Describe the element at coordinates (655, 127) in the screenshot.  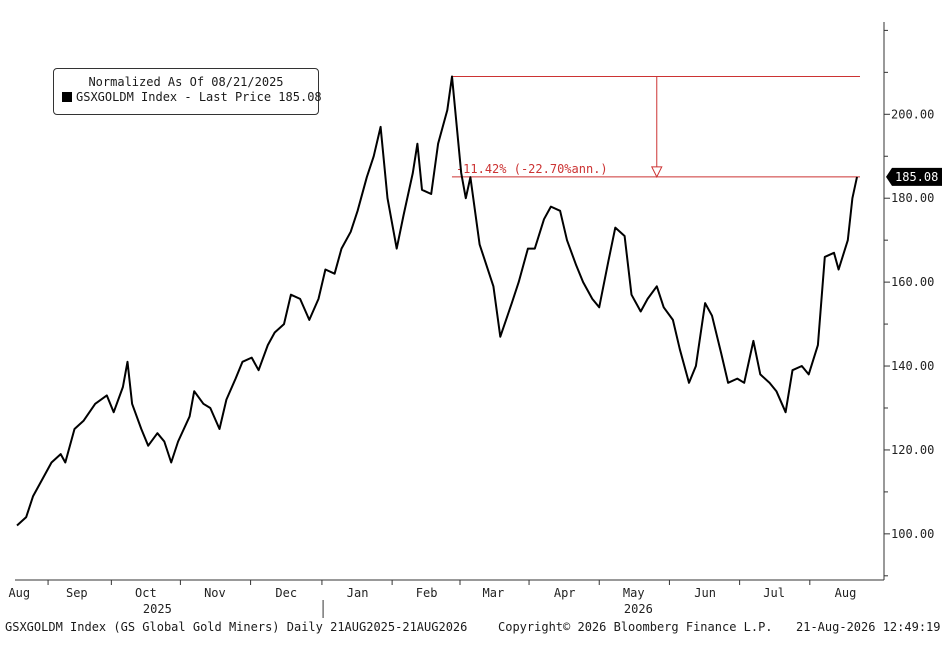
I see `drawdown-annotation: -11.42% (-22.70%ann.)` at that location.